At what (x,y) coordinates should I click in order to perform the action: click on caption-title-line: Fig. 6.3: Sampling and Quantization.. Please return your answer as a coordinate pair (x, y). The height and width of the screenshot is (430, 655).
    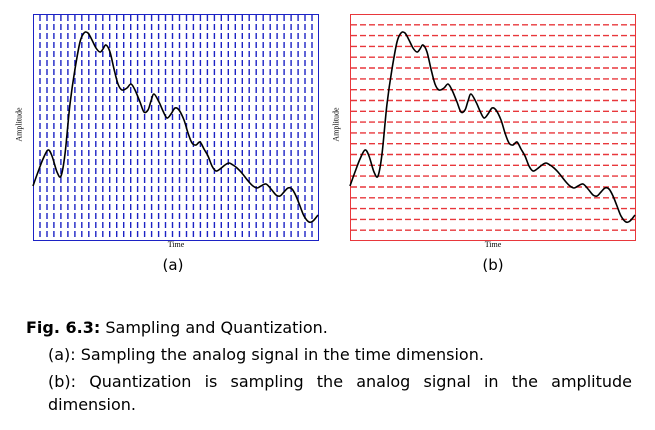
    Looking at the image, I should click on (329, 327).